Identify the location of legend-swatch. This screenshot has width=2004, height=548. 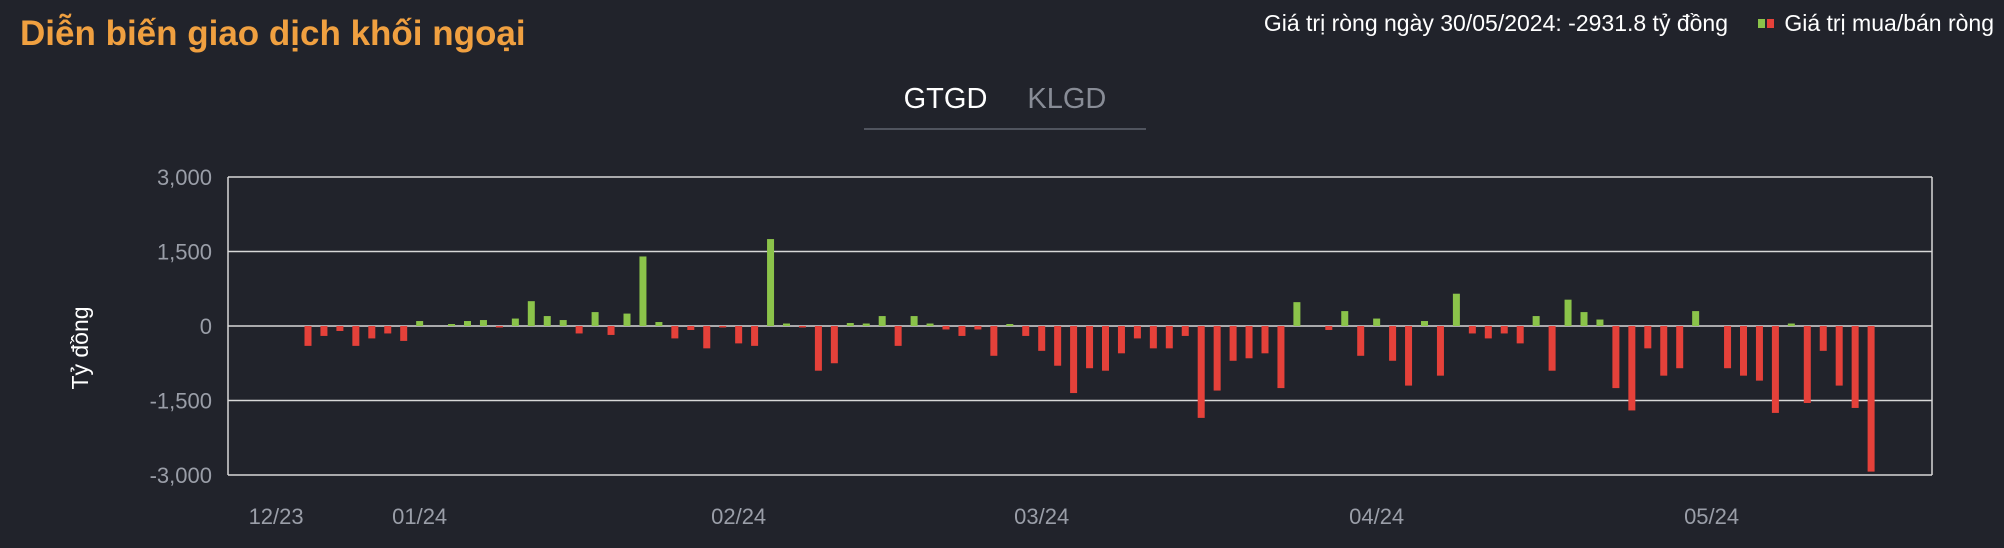
(1766, 23).